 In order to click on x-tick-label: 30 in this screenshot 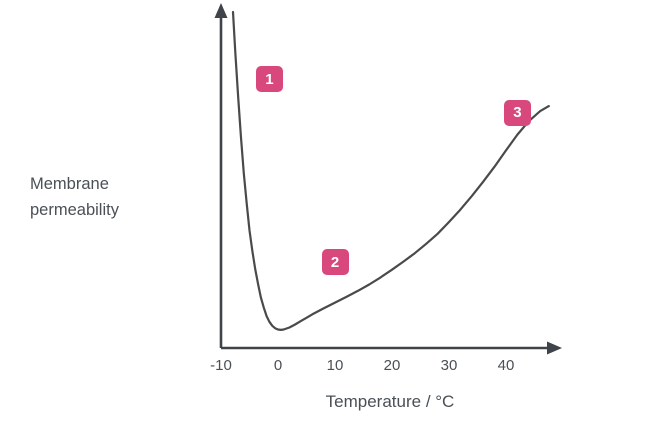, I will do `click(449, 365)`.